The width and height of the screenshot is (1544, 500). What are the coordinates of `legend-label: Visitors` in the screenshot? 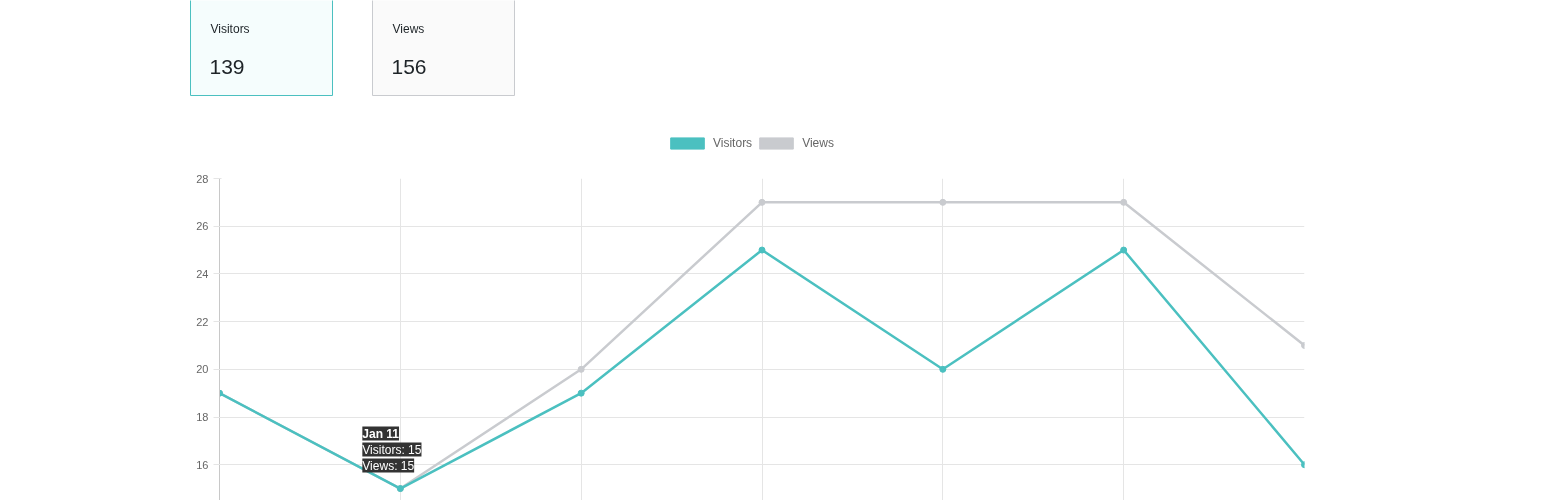 It's located at (733, 143).